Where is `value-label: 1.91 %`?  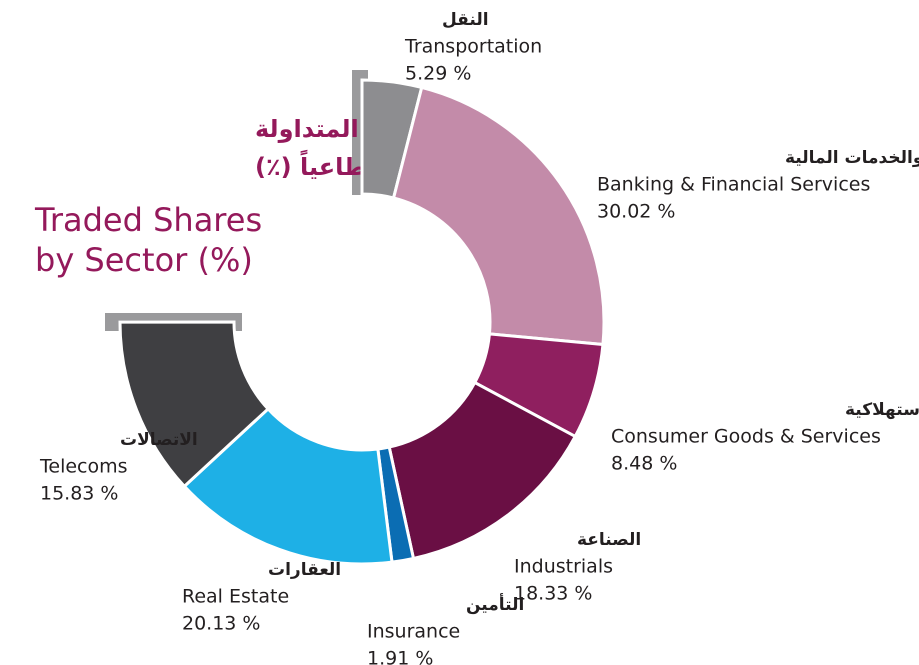
value-label: 1.91 % is located at coordinates (400, 656).